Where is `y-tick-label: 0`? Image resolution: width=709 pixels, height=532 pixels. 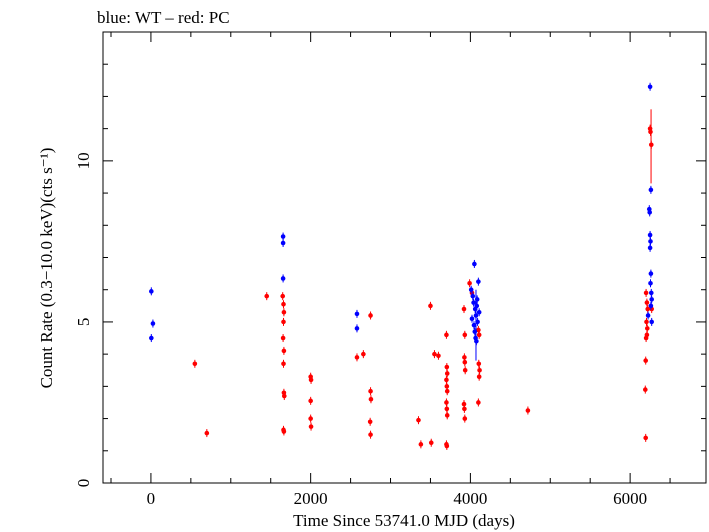 y-tick-label: 0 is located at coordinates (83, 483).